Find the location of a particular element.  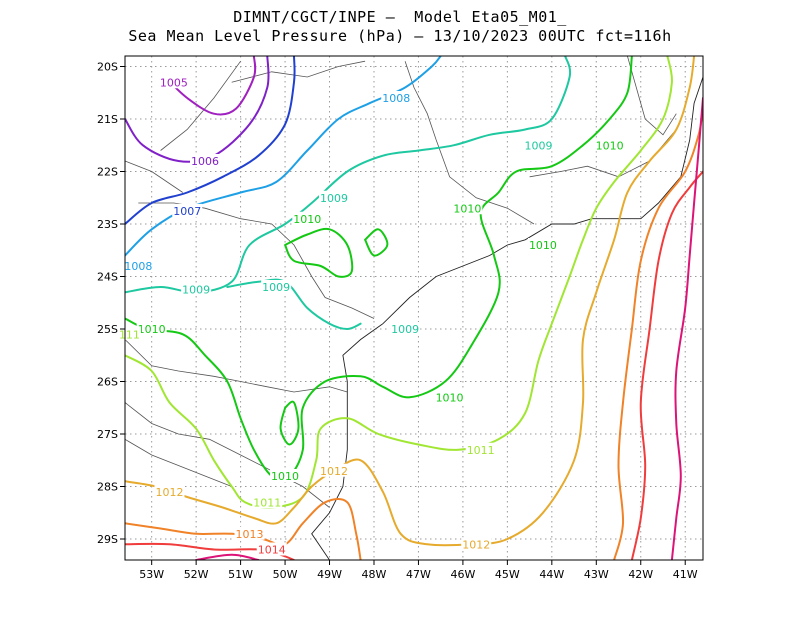

isobar-label: 1014 is located at coordinates (272, 550).